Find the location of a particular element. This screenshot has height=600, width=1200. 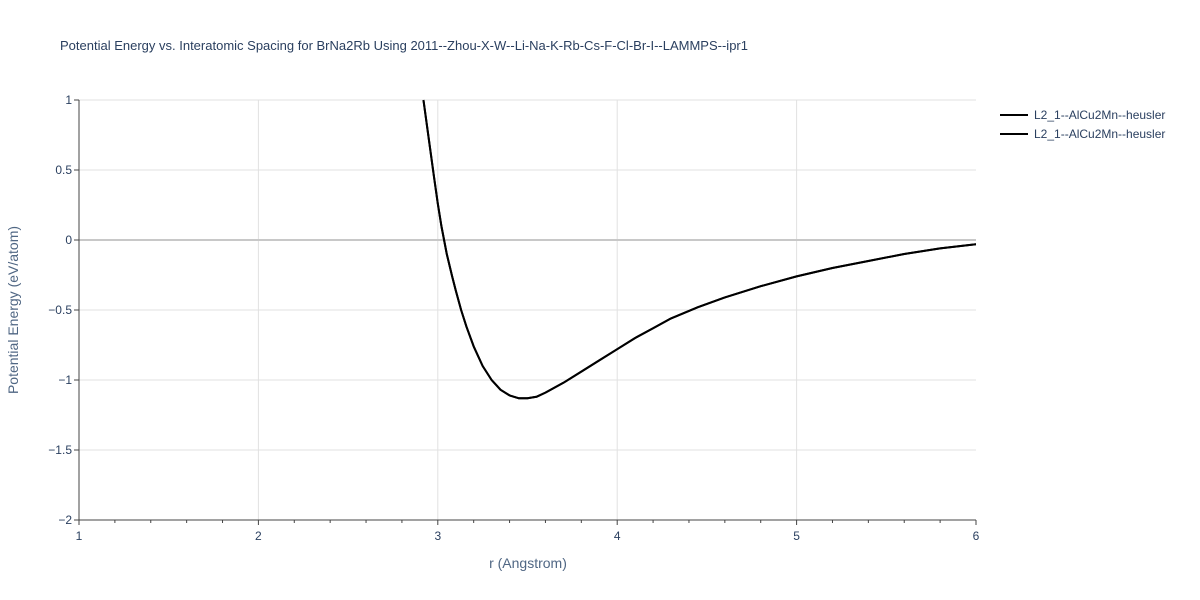

legend-item-1: L2_1--AlCu2Mn--heusler is located at coordinates (1082, 115).